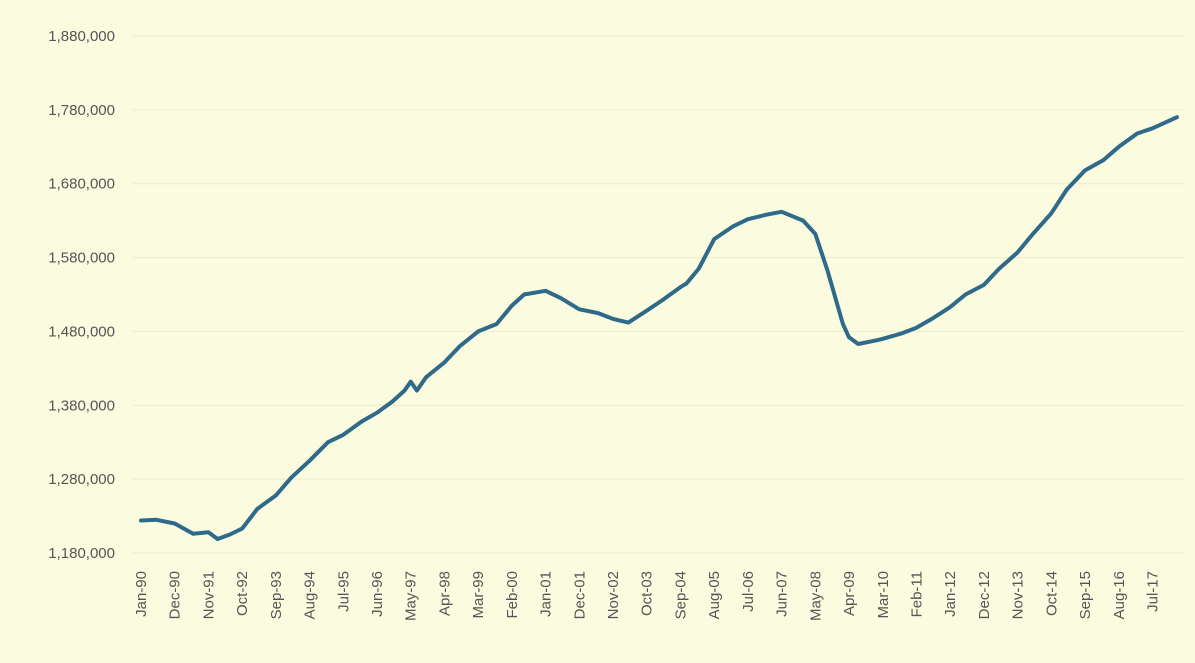  Describe the element at coordinates (81, 479) in the screenshot. I see `y-tick-label: 1,280,000` at that location.